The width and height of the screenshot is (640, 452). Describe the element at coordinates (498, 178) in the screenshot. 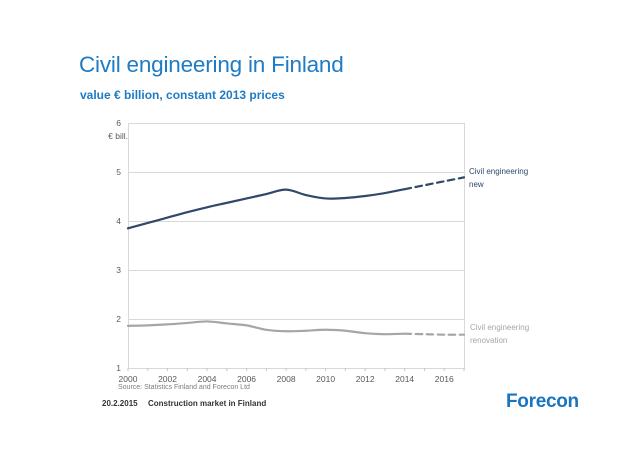

I see `series-label-new: Civil engineering new` at that location.